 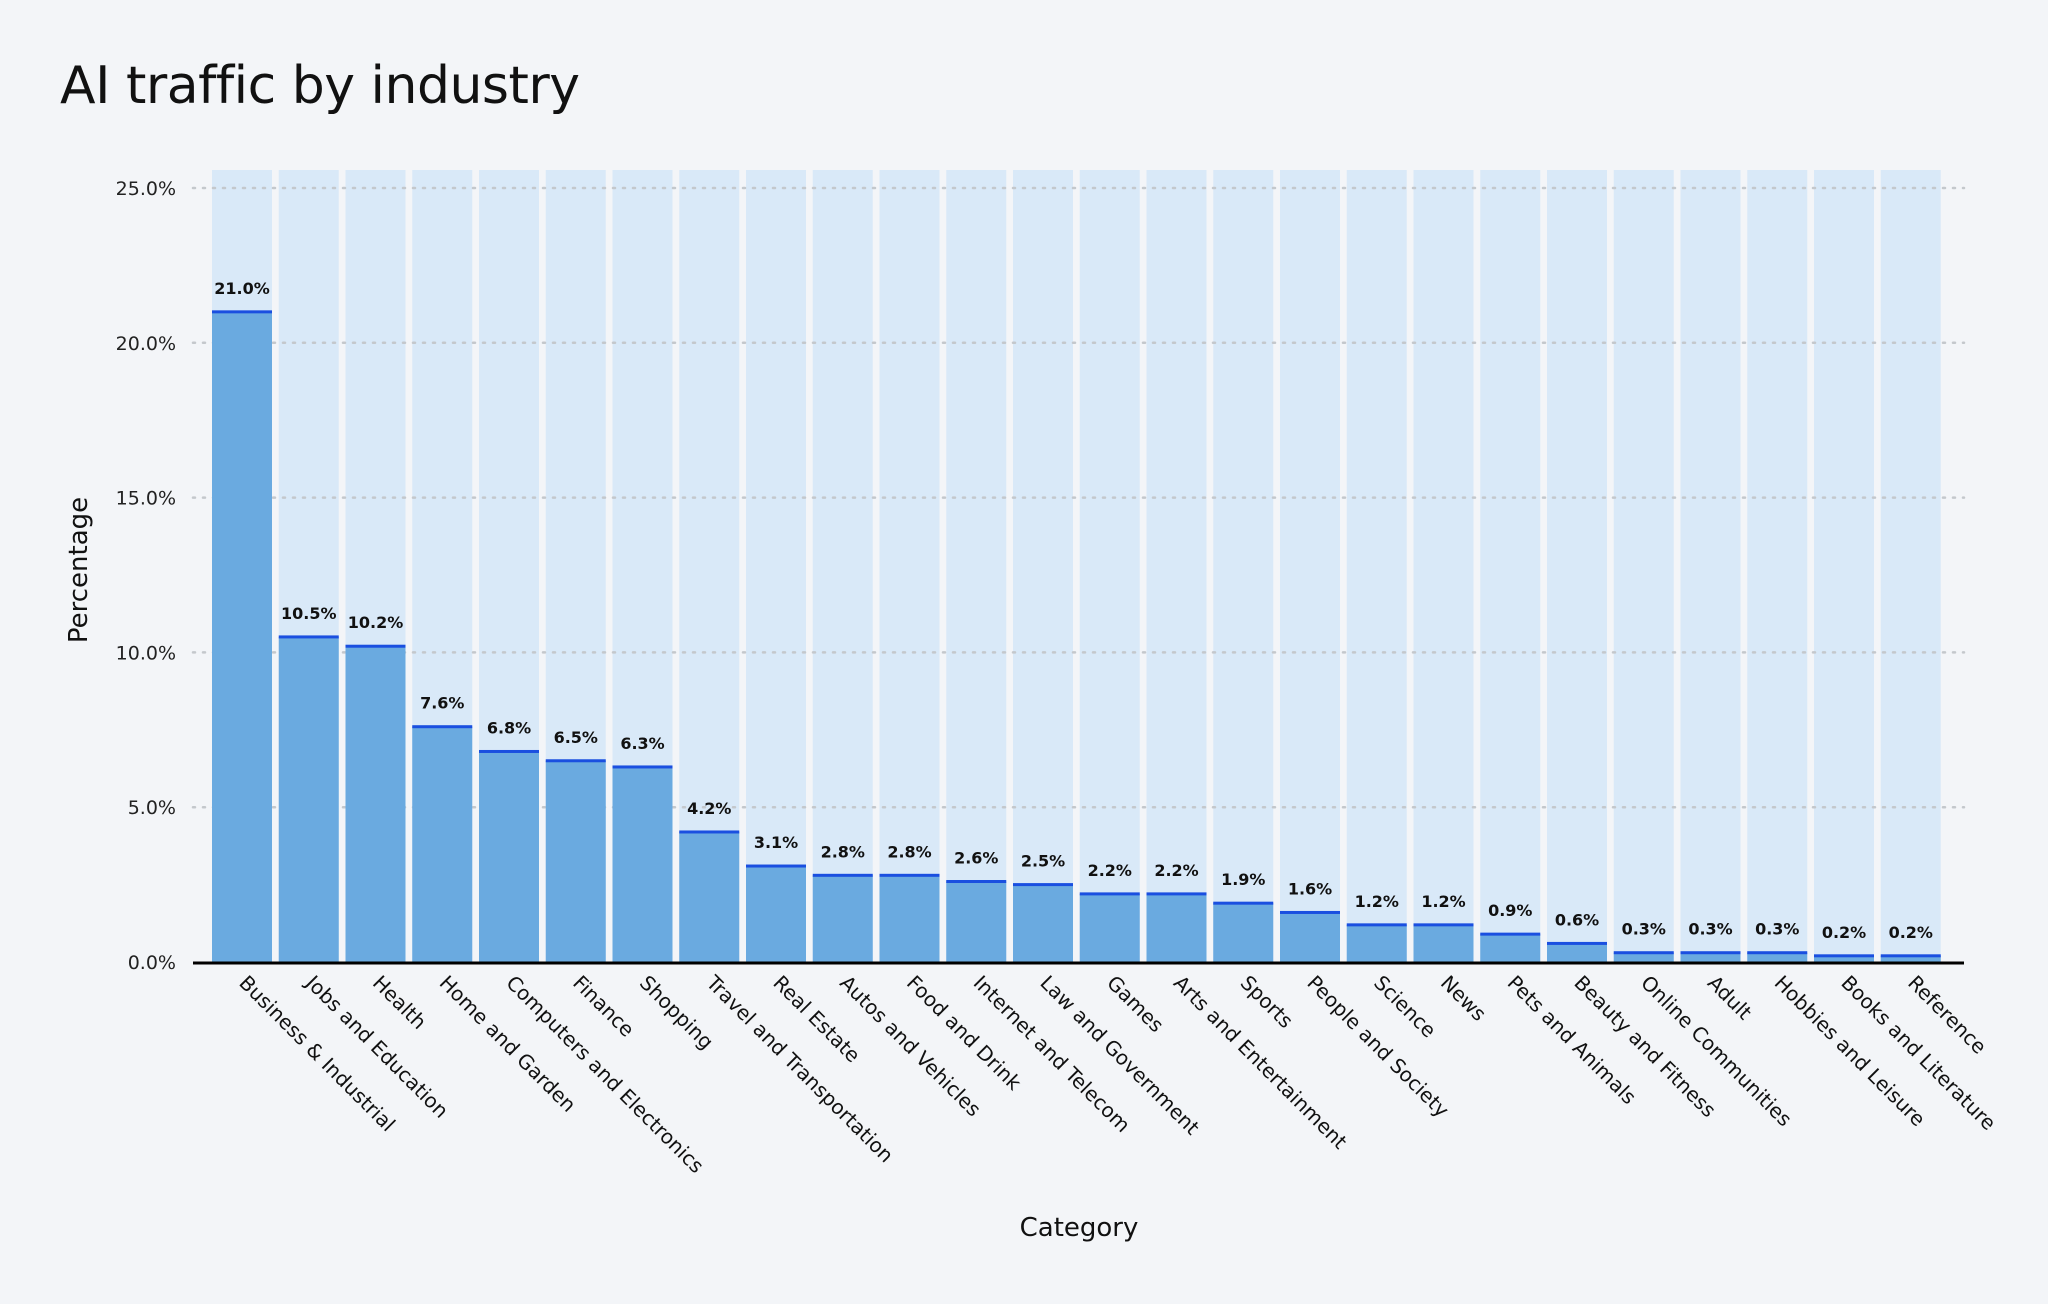 I want to click on x-tick-label: Sports, so click(x=1267, y=1002).